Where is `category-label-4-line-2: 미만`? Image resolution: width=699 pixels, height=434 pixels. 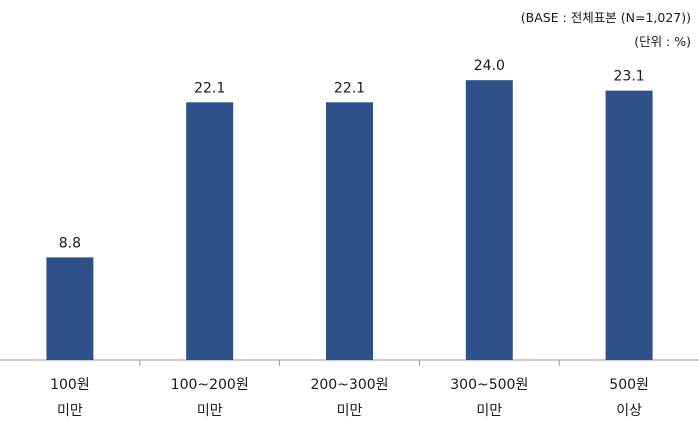
category-label-4-line-2: 미만 is located at coordinates (489, 411).